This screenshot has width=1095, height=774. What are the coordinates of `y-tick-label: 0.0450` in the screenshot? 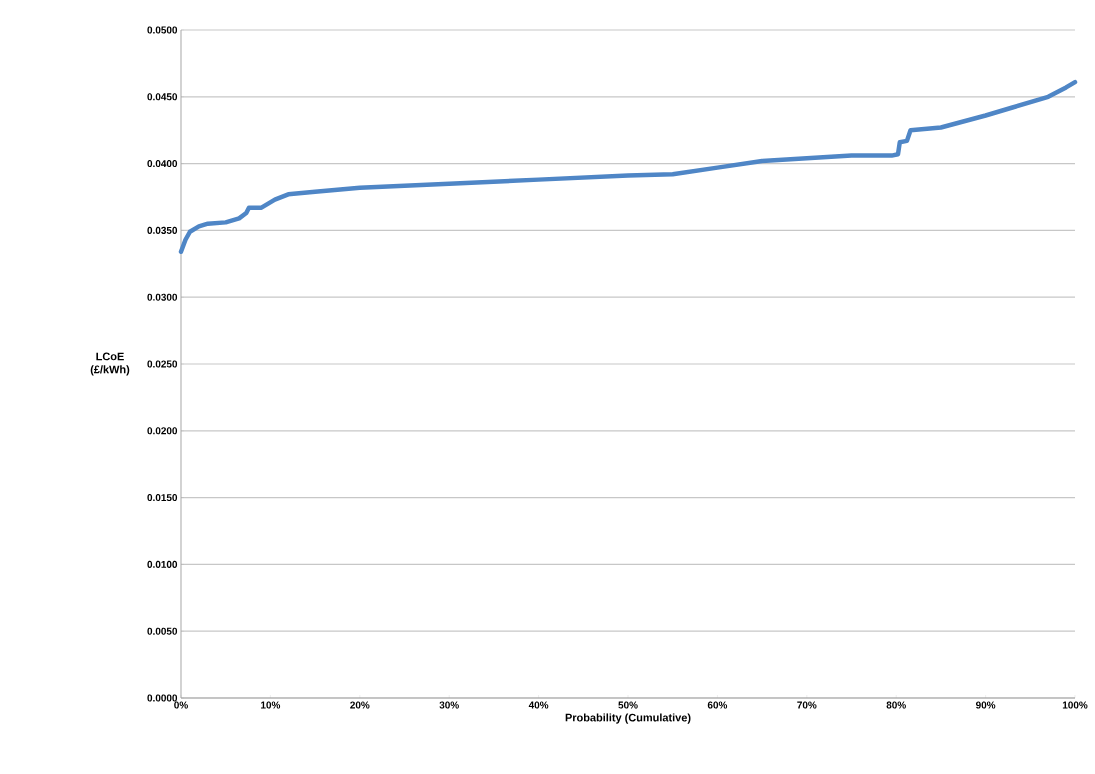 It's located at (162, 97).